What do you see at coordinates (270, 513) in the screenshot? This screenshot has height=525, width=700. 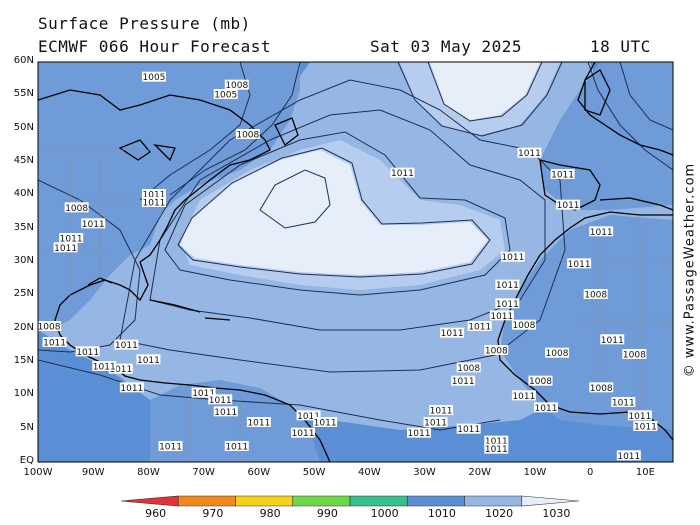 I see `colorbar-tick-label: 980` at bounding box center [270, 513].